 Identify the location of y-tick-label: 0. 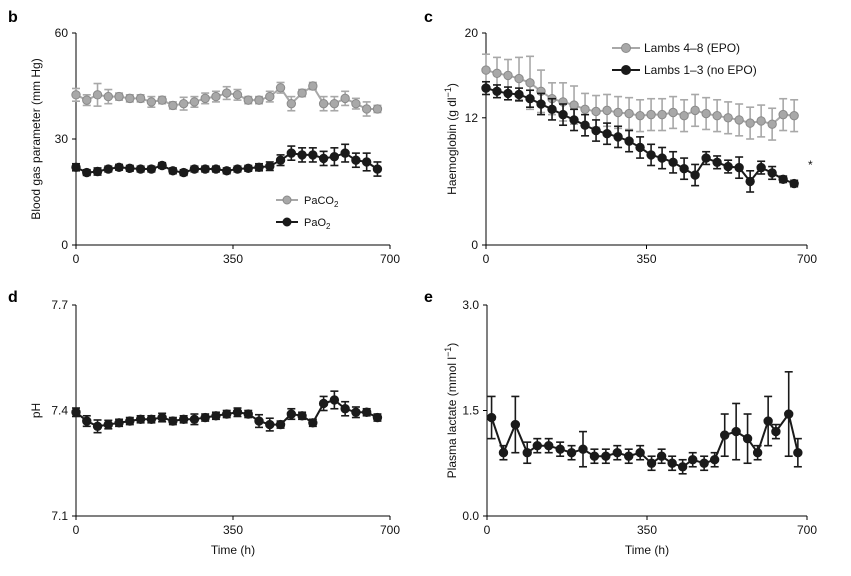
(474, 245).